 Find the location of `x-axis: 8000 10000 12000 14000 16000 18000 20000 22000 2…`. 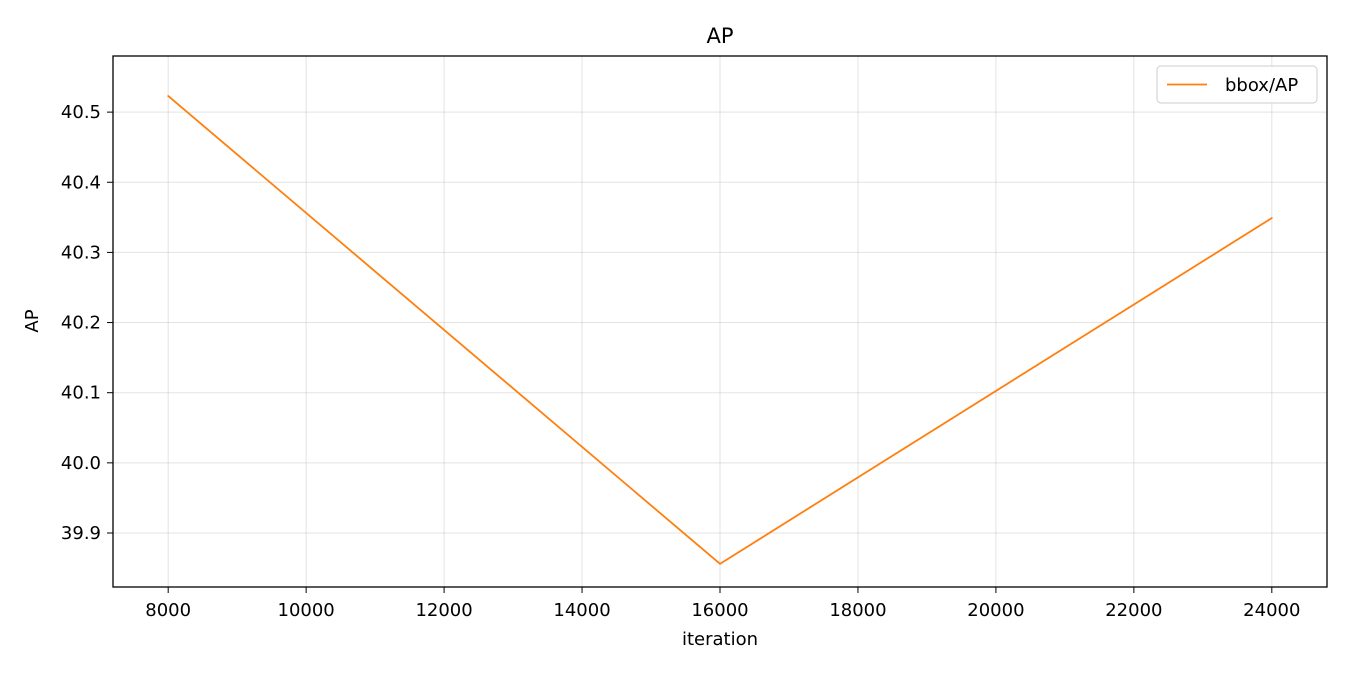

x-axis: 8000 10000 12000 14000 16000 18000 20000 22000 2… is located at coordinates (722, 604).